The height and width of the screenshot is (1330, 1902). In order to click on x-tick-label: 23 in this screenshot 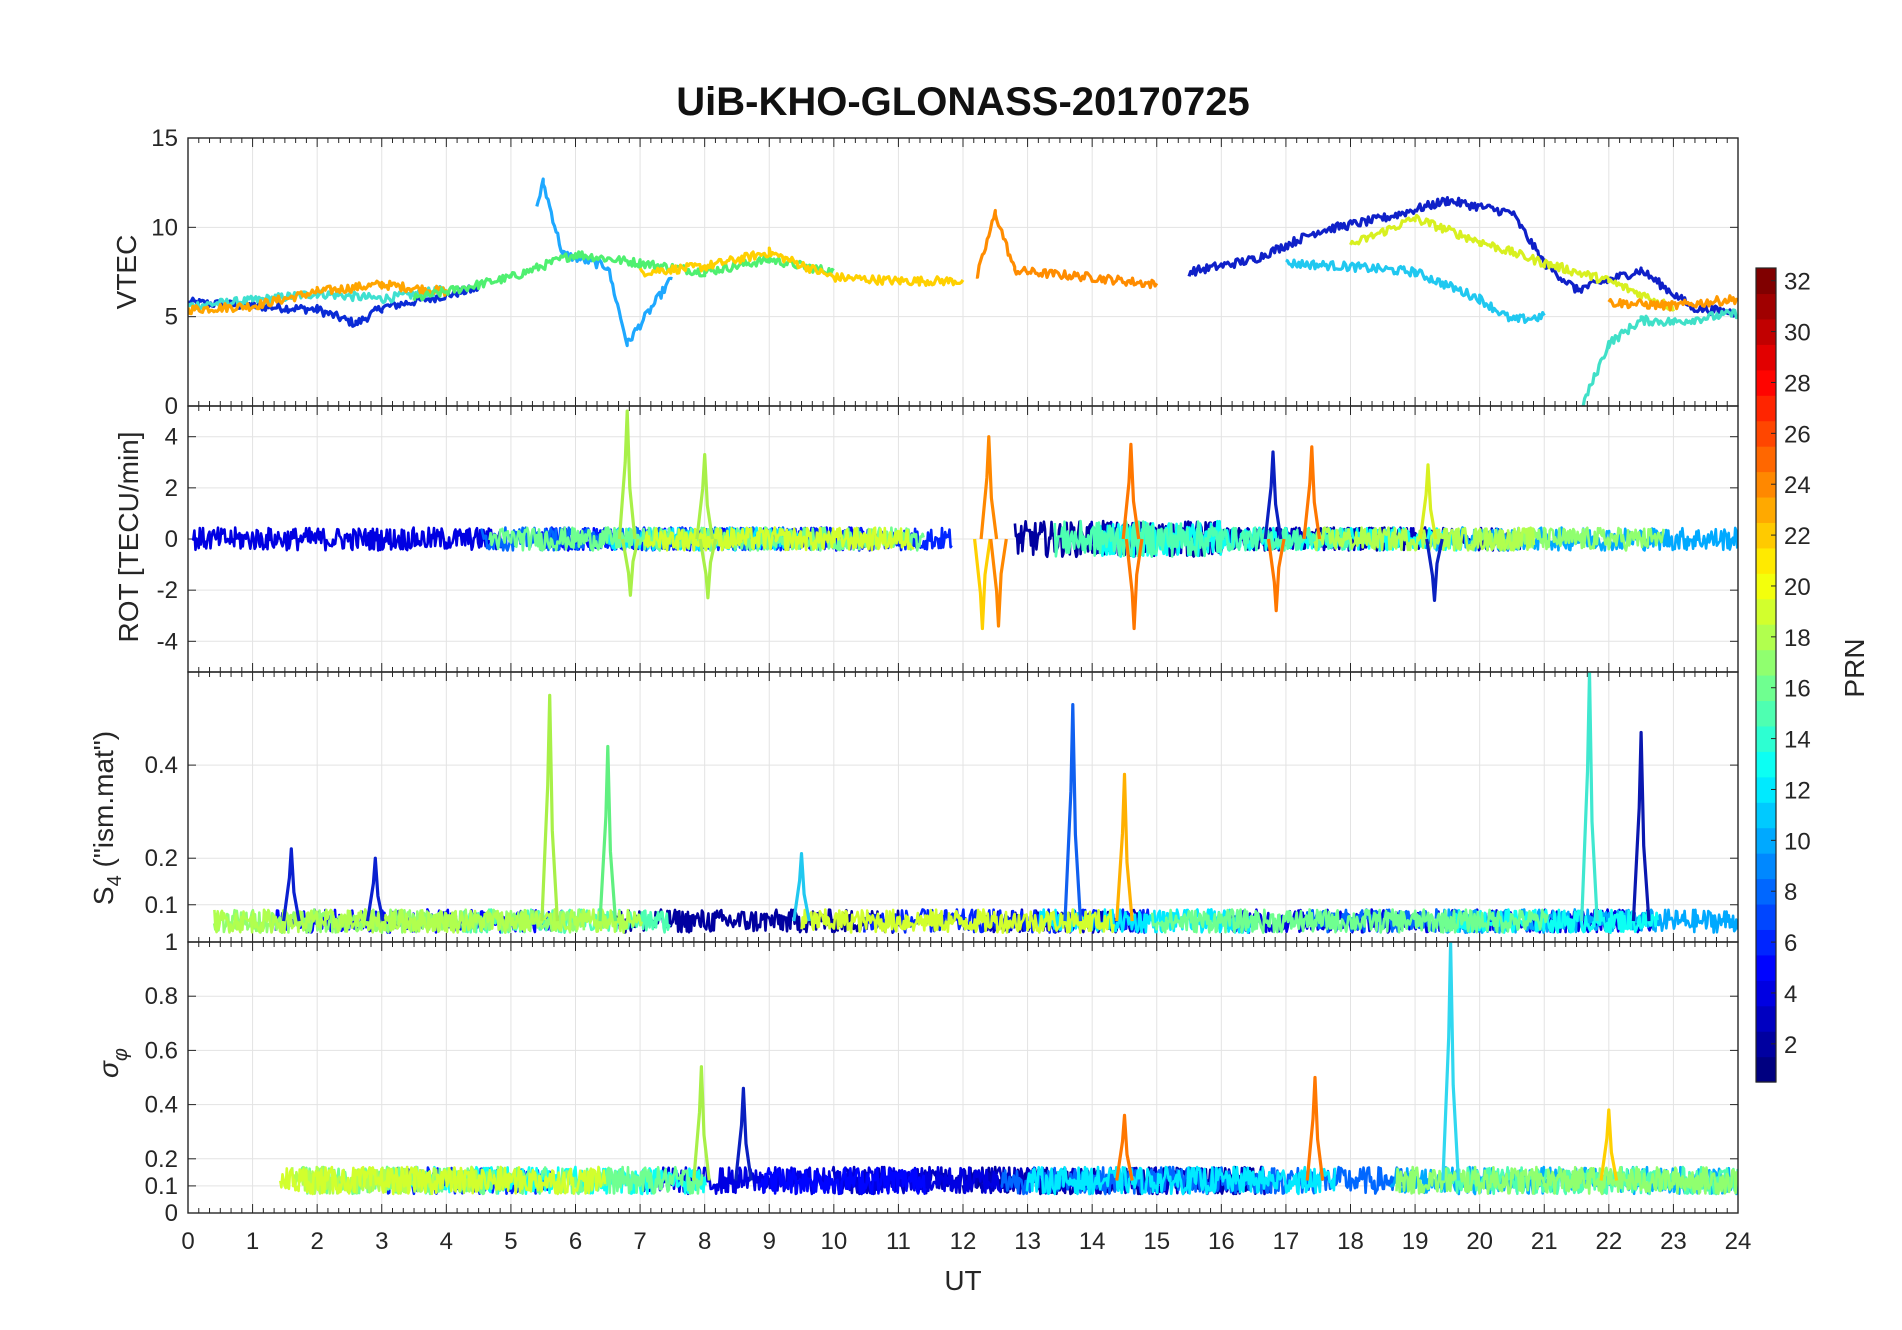, I will do `click(1673, 1241)`.